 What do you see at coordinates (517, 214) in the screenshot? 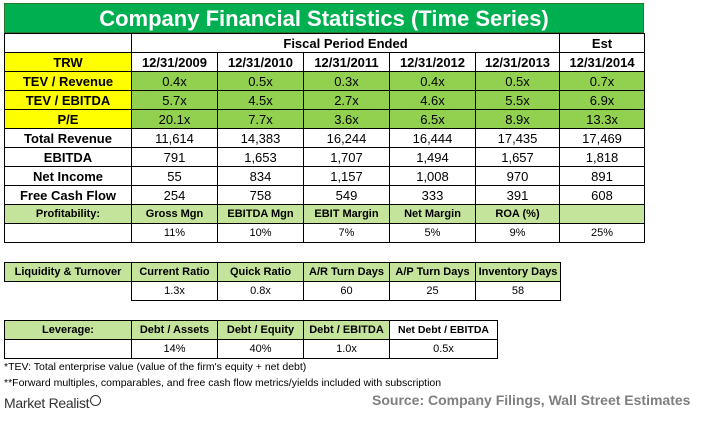
I see `metric-header: ROA (%)` at bounding box center [517, 214].